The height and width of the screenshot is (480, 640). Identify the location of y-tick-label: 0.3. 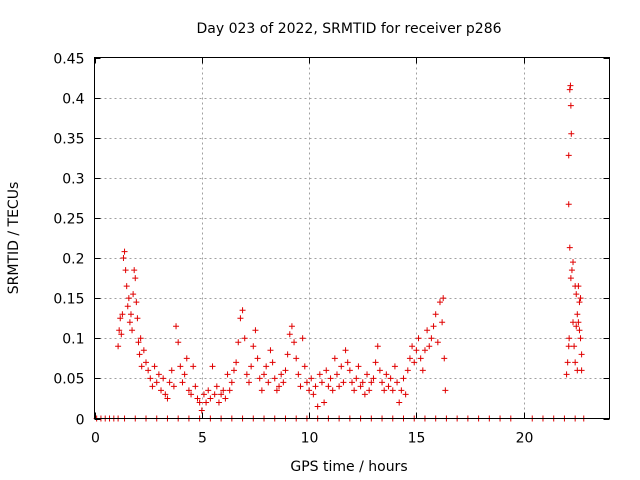
(73, 180).